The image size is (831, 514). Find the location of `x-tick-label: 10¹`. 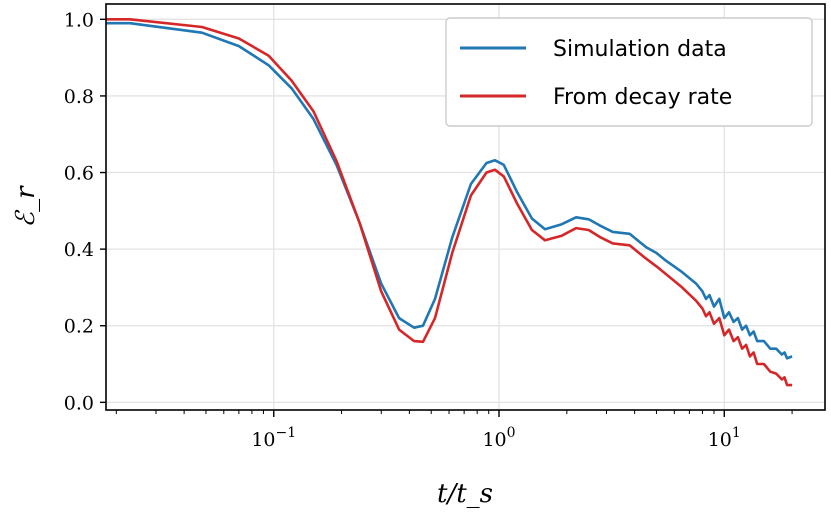

x-tick-label: 10¹ is located at coordinates (724, 438).